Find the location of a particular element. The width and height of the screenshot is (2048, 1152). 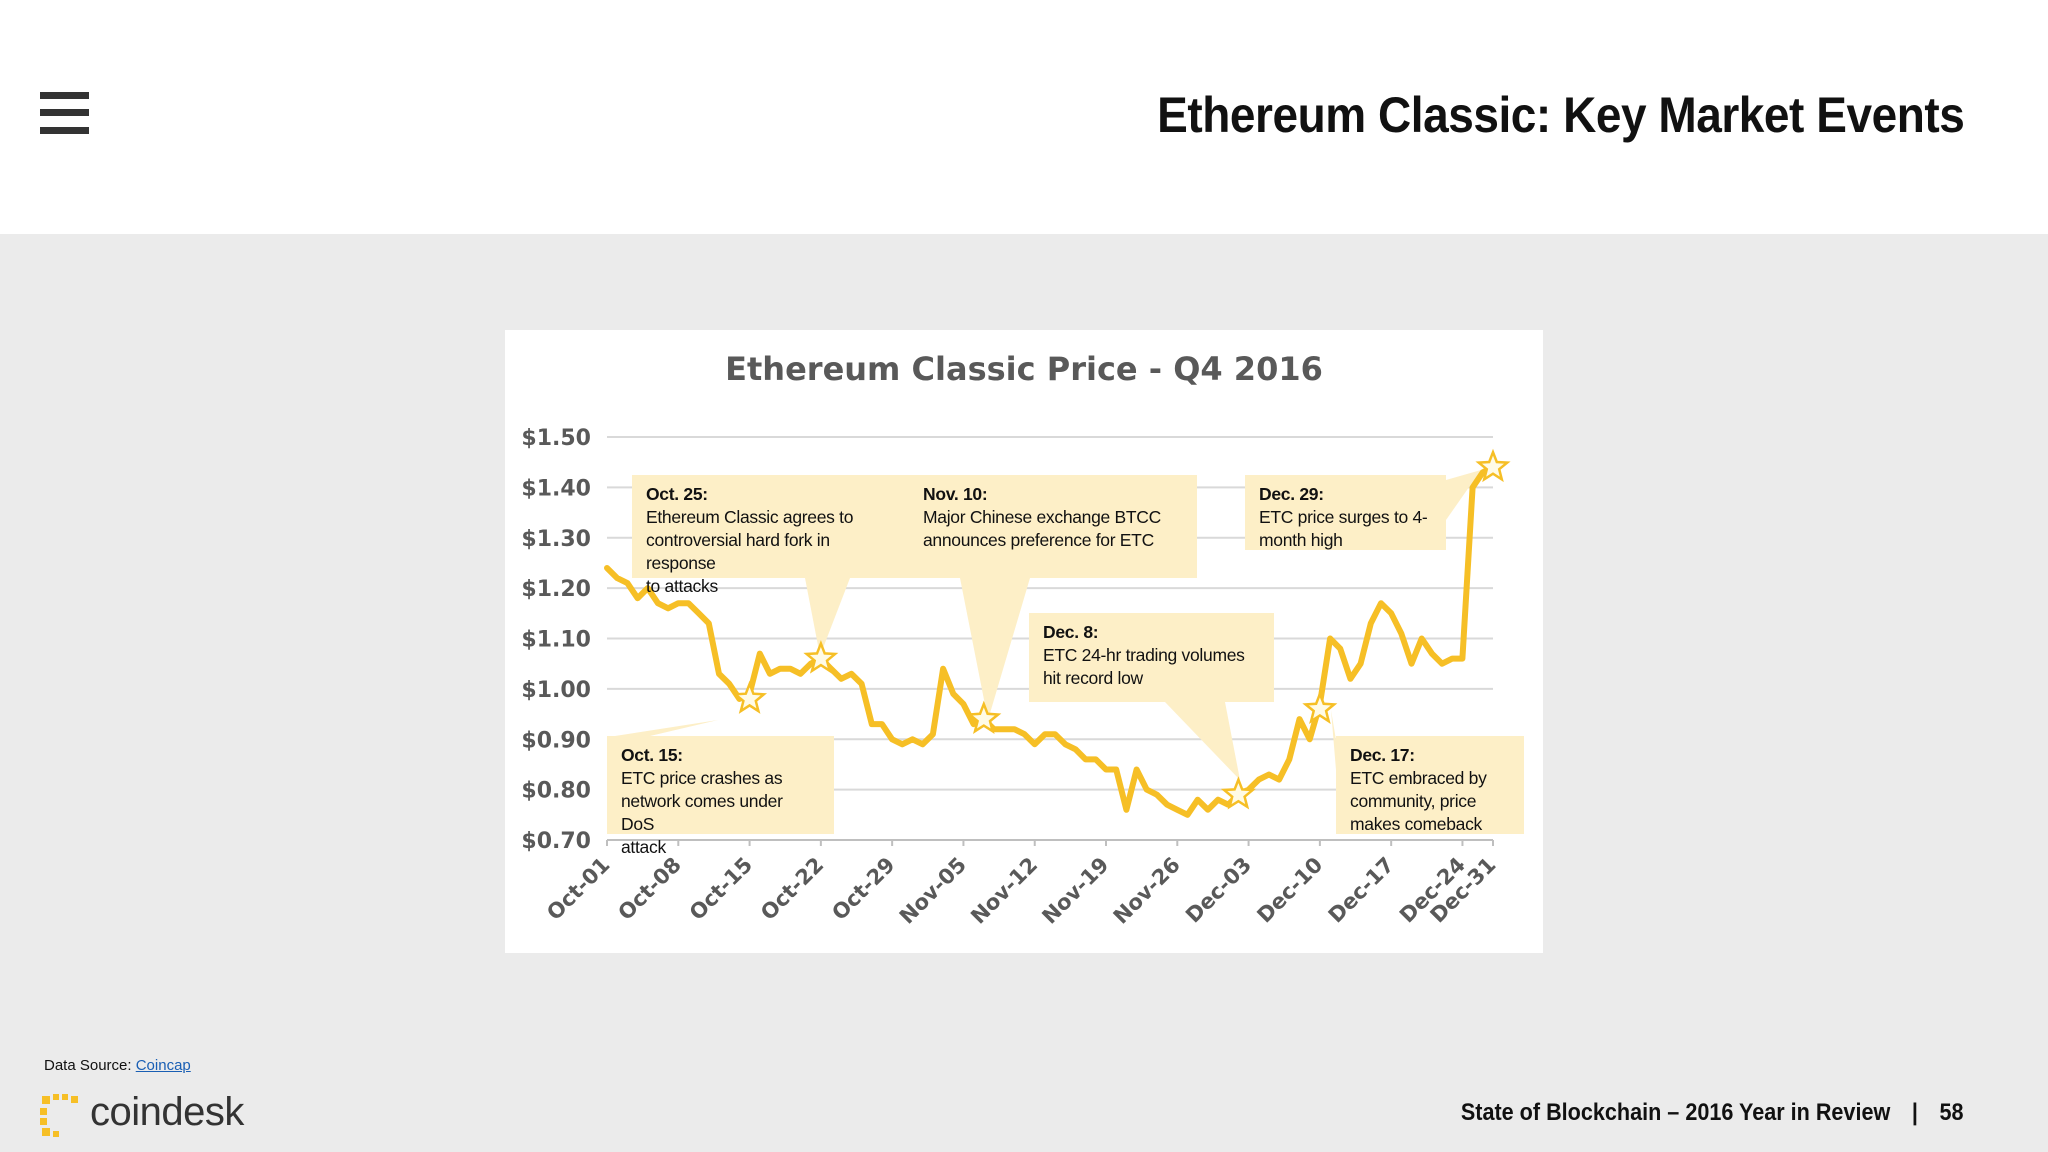

data-source: Data Source: Coincap is located at coordinates (117, 1065).